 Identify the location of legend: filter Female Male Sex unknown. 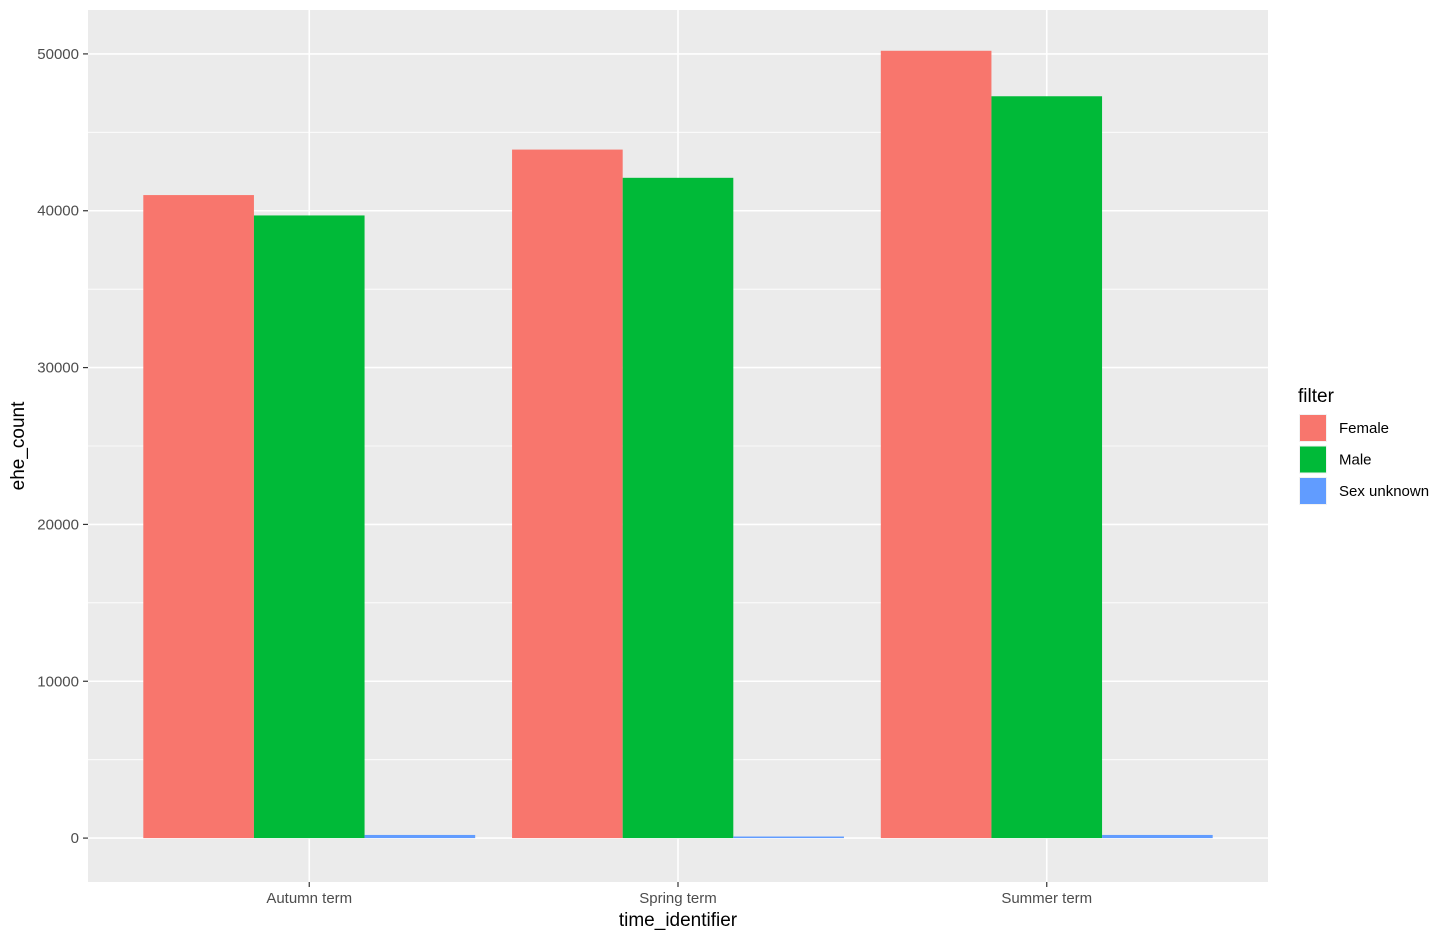
(1363, 445).